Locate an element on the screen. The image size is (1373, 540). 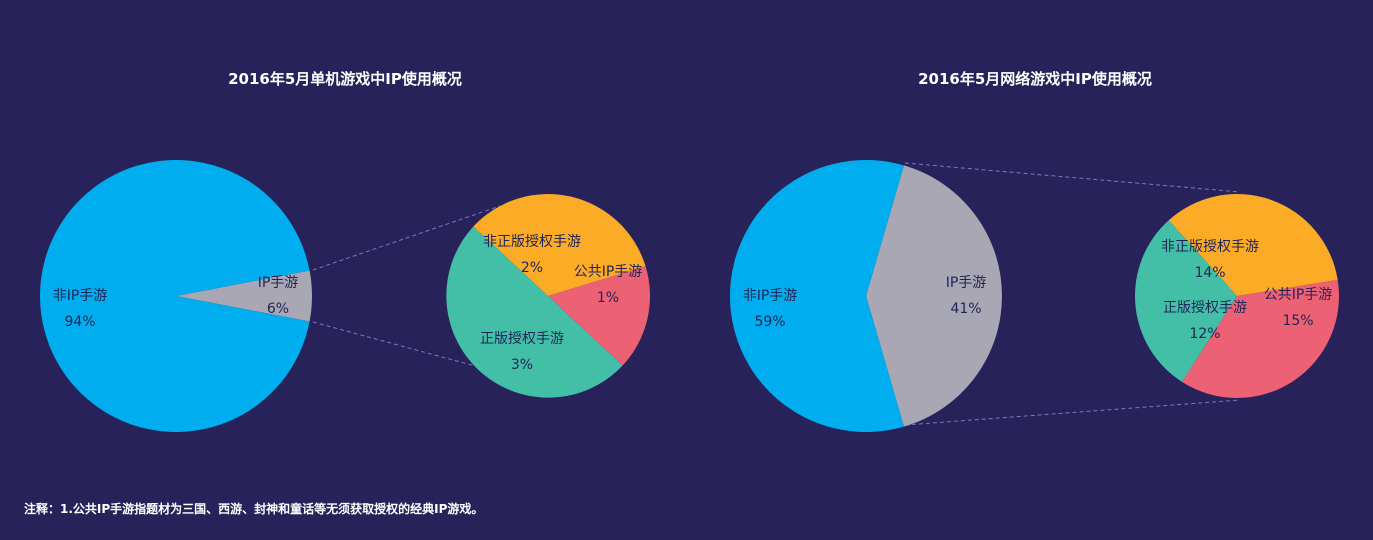
breakdown-label-0-0-value_label: 2% is located at coordinates (532, 268).